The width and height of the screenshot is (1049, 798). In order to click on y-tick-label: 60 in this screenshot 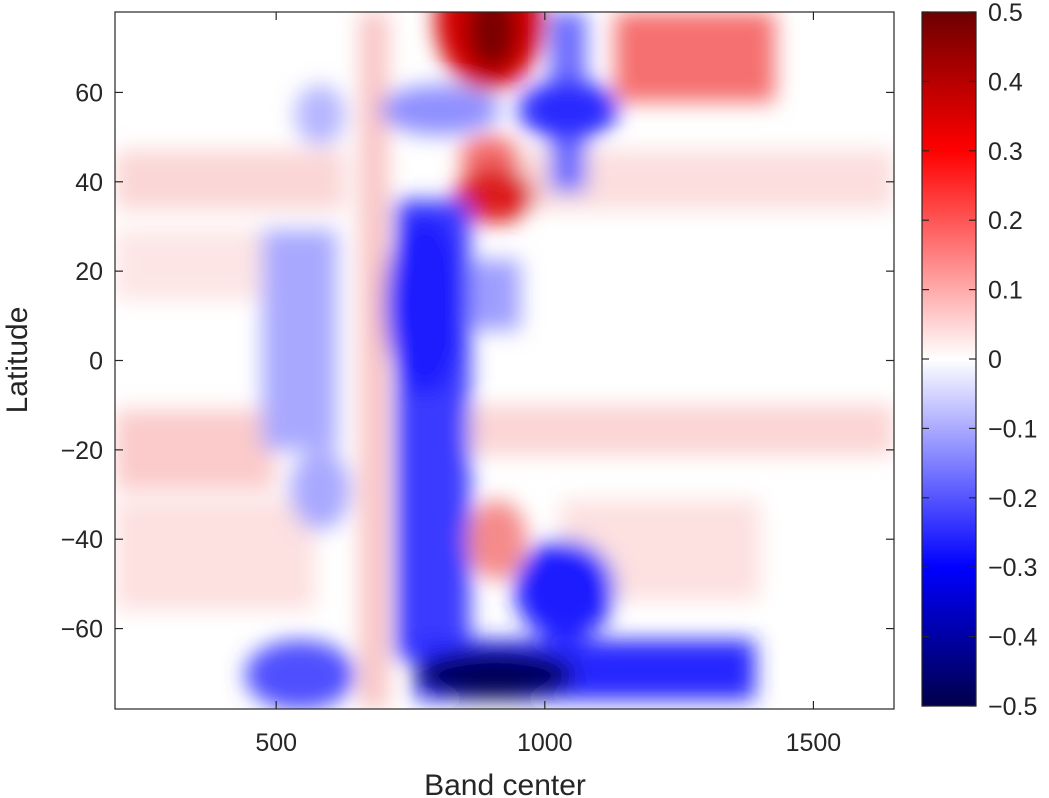, I will do `click(89, 93)`.